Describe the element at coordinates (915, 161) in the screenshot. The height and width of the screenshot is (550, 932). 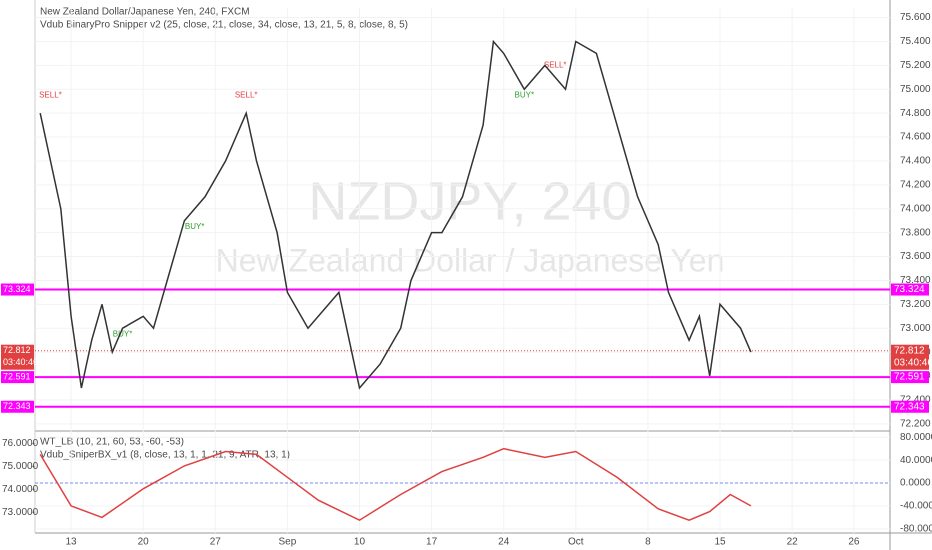
I see `y-tick-label: 74.400` at that location.